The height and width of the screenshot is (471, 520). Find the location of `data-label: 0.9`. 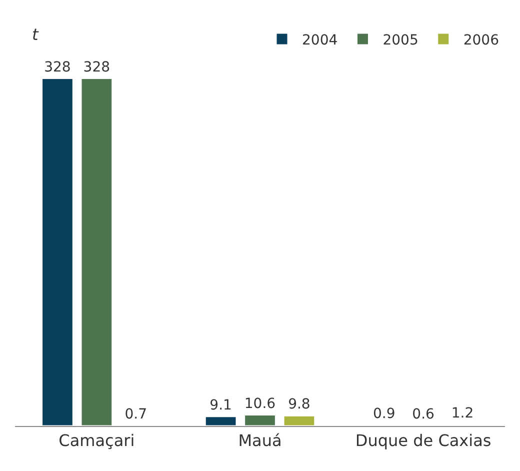

data-label: 0.9 is located at coordinates (384, 414).